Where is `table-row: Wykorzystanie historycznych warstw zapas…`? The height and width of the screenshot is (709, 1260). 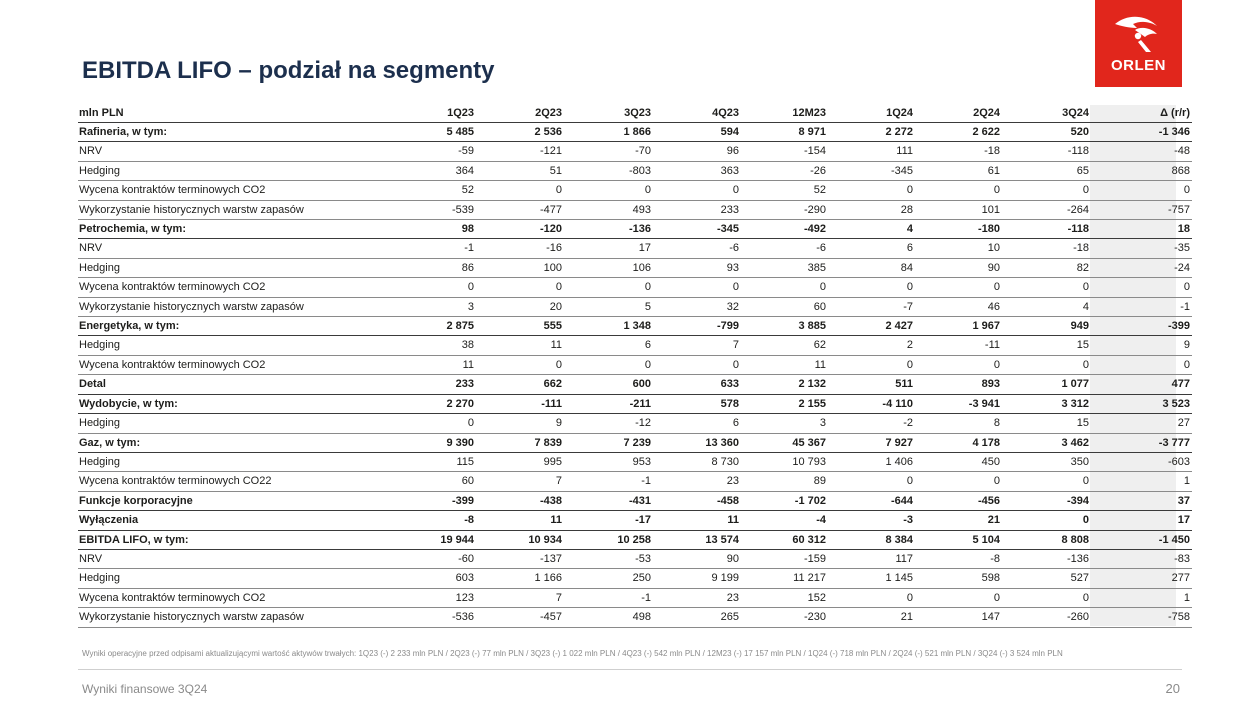 table-row: Wykorzystanie historycznych warstw zapas… is located at coordinates (635, 307).